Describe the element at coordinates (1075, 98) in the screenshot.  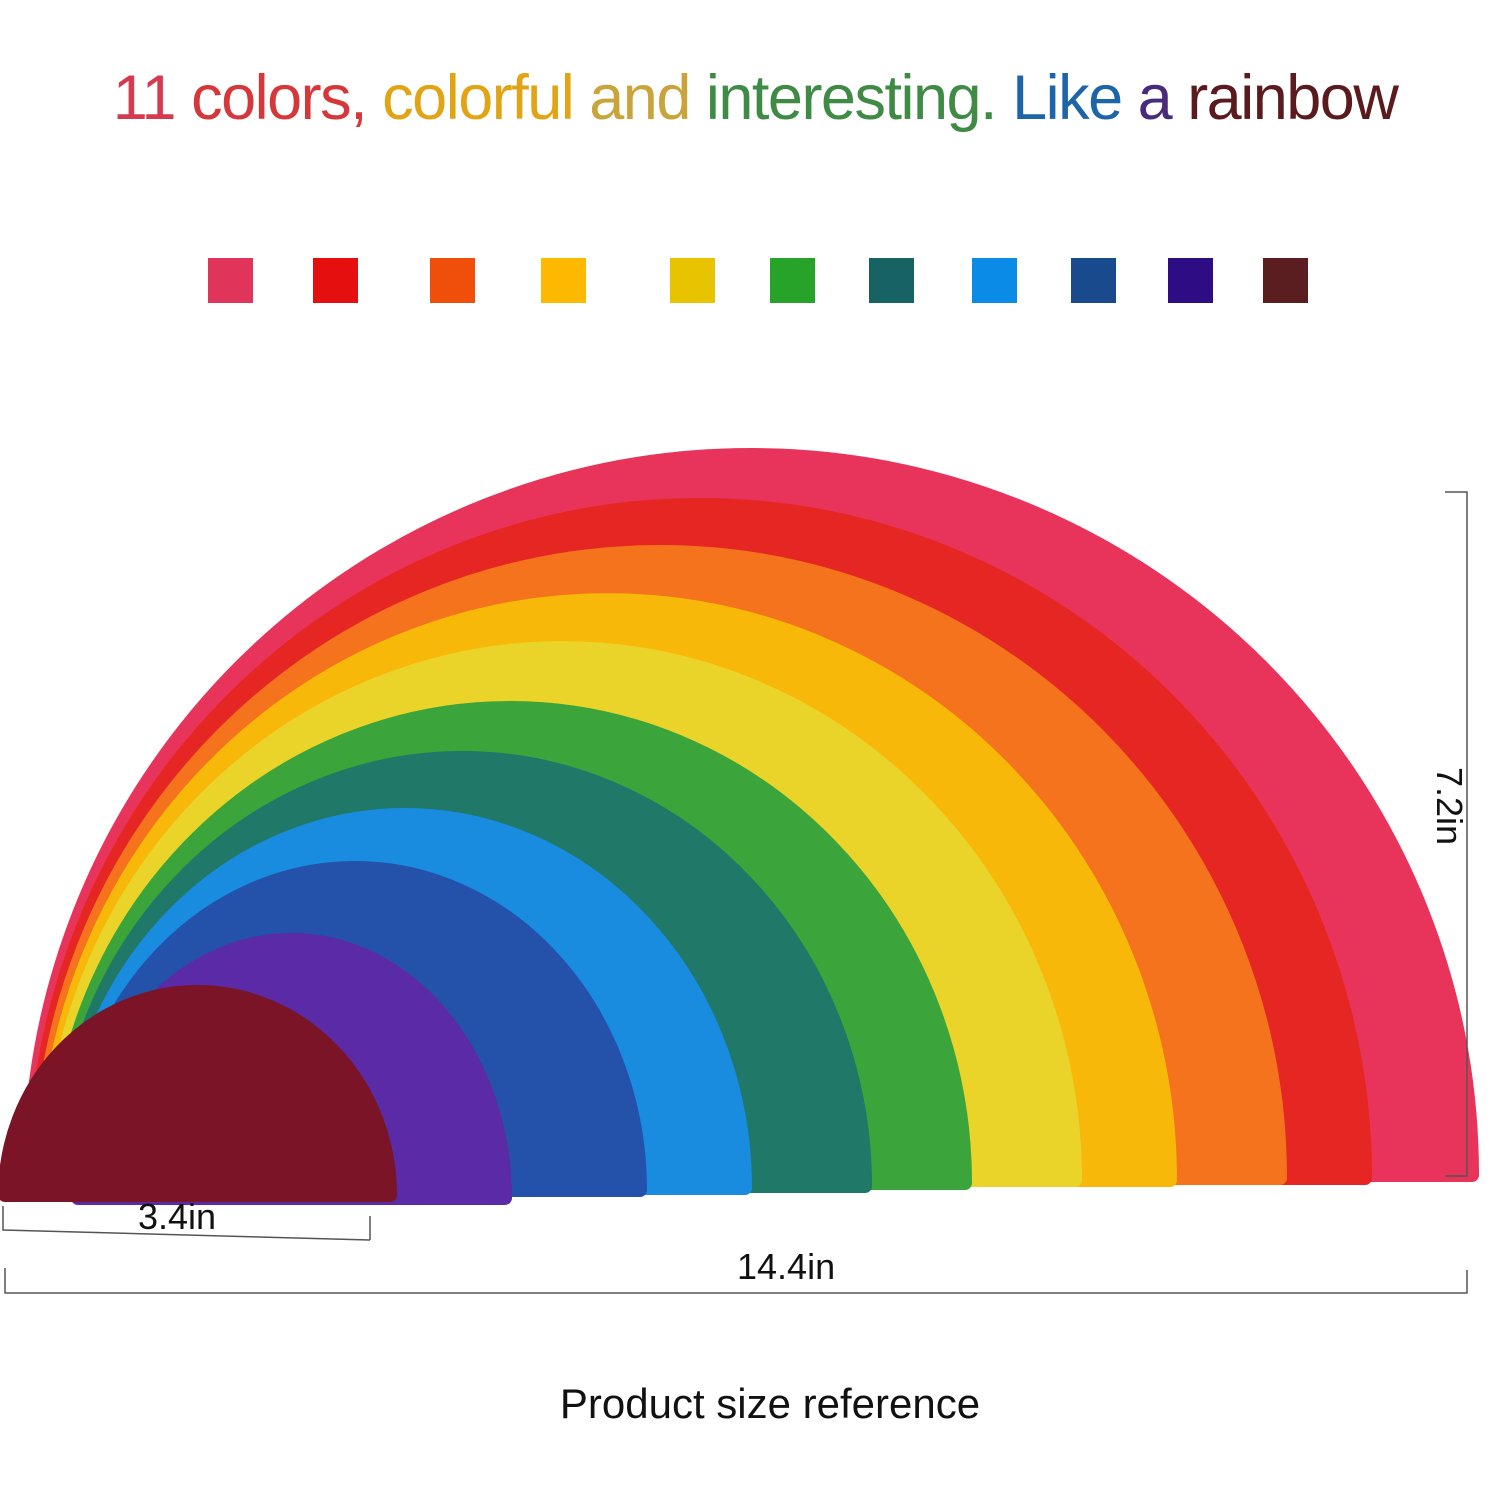
I see `headline-segment: Like` at that location.